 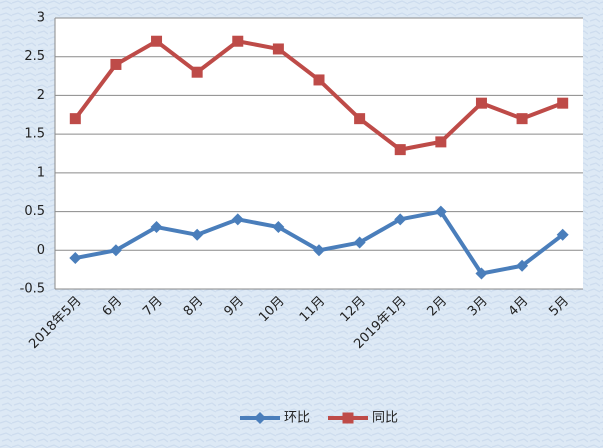 What do you see at coordinates (34, 56) in the screenshot?
I see `y-tick-label: 2.5` at bounding box center [34, 56].